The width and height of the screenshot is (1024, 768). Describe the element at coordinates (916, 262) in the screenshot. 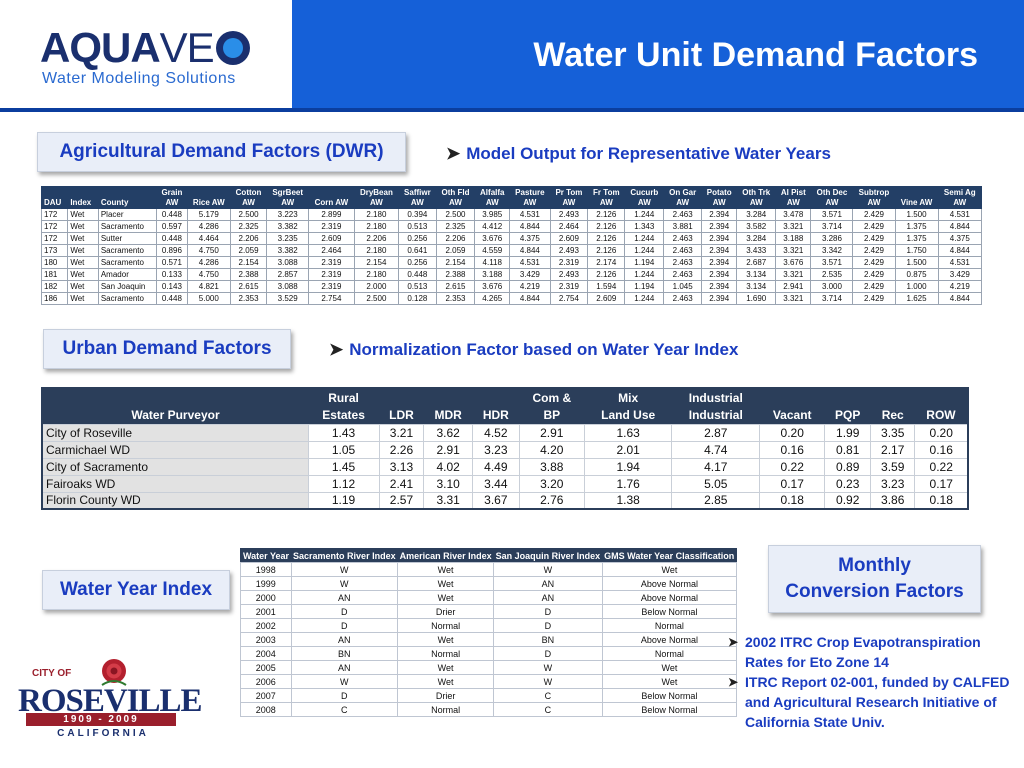

I see `table-cell: 1.500` at that location.